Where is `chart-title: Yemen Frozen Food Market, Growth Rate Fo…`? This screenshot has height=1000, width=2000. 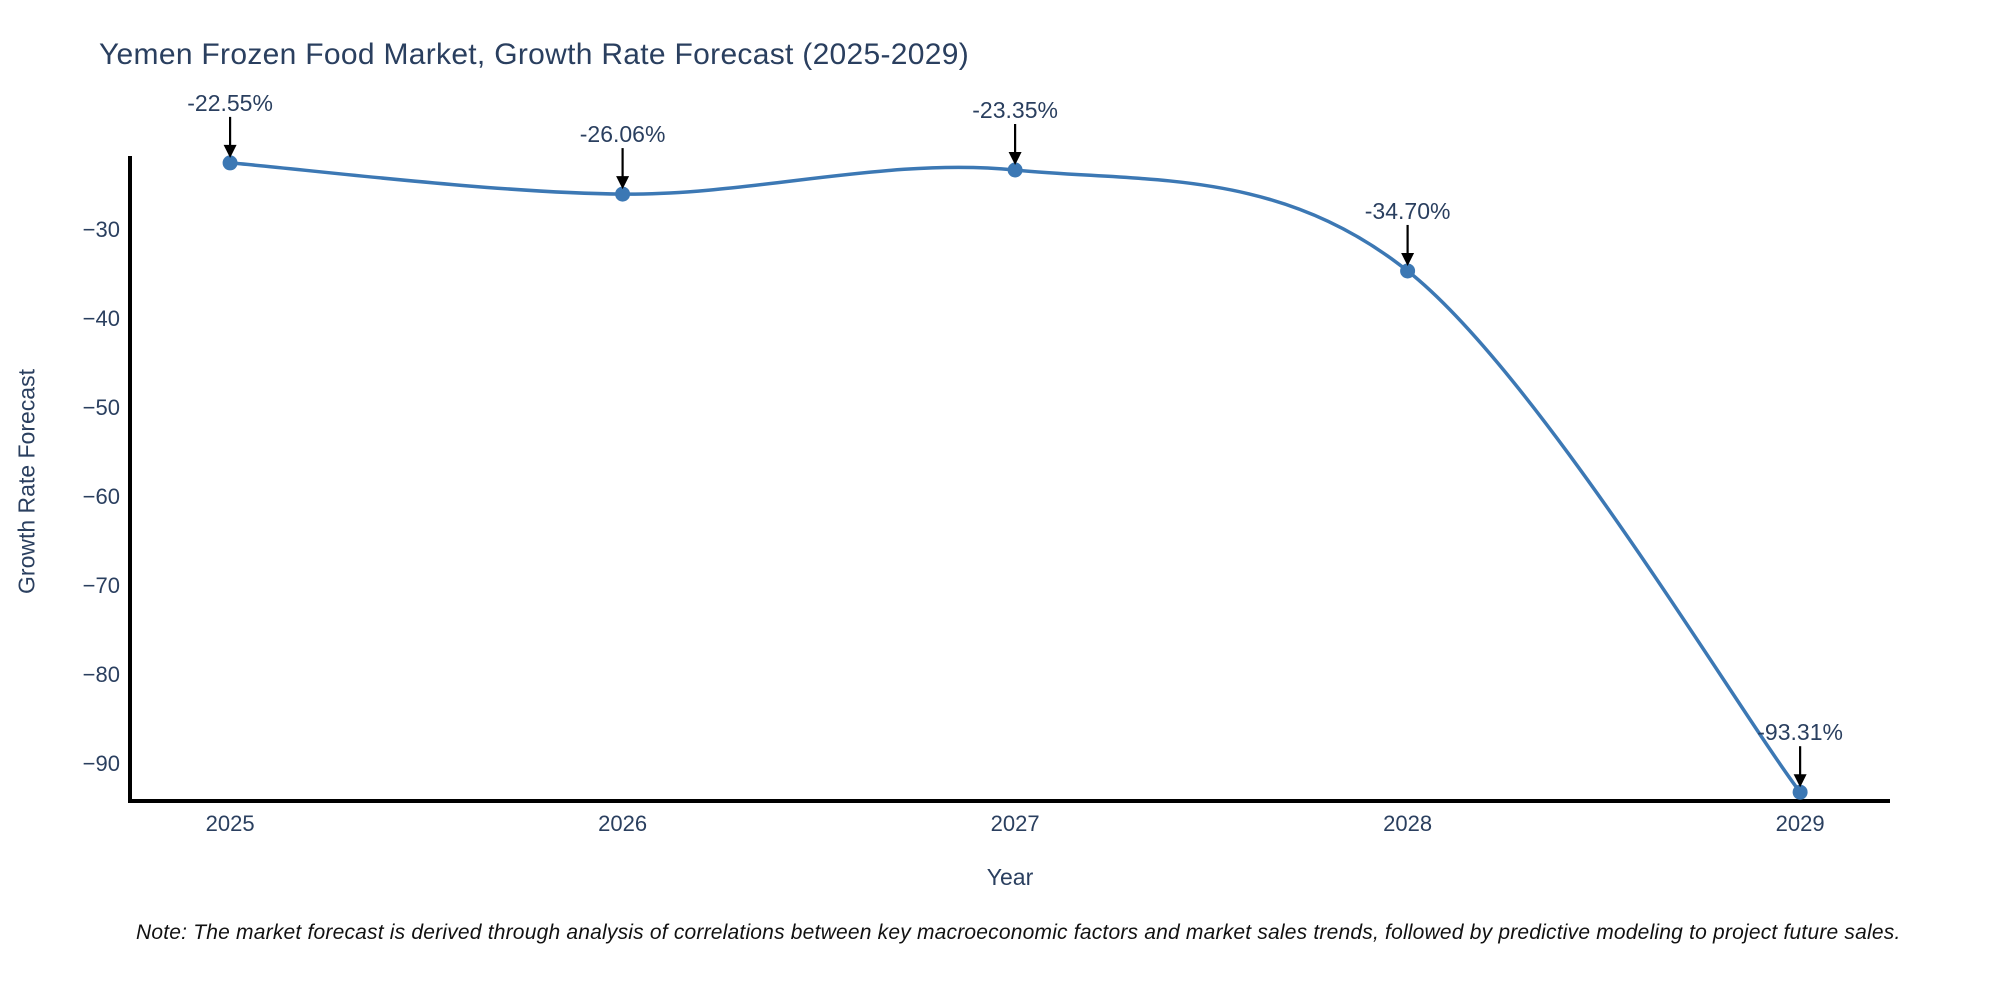
chart-title: Yemen Frozen Food Market, Growth Rate Fo… is located at coordinates (534, 54).